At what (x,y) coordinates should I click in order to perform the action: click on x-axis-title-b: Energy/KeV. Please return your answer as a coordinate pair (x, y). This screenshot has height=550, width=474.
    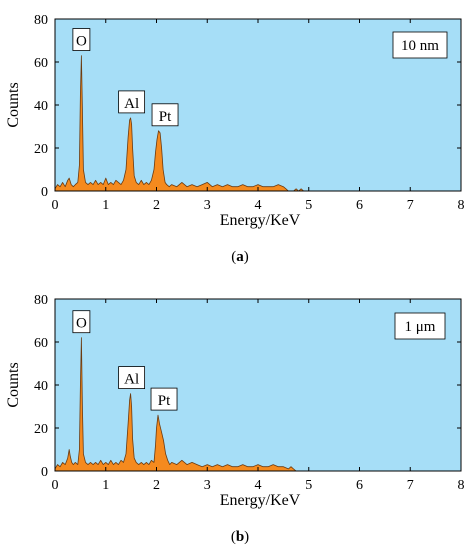
    Looking at the image, I should click on (260, 500).